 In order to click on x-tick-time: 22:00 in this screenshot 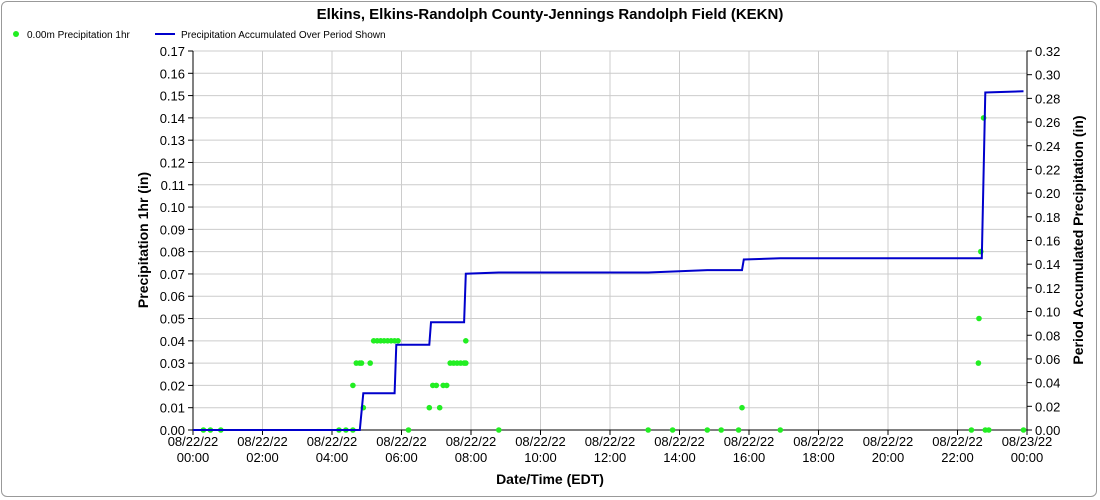, I will do `click(957, 457)`.